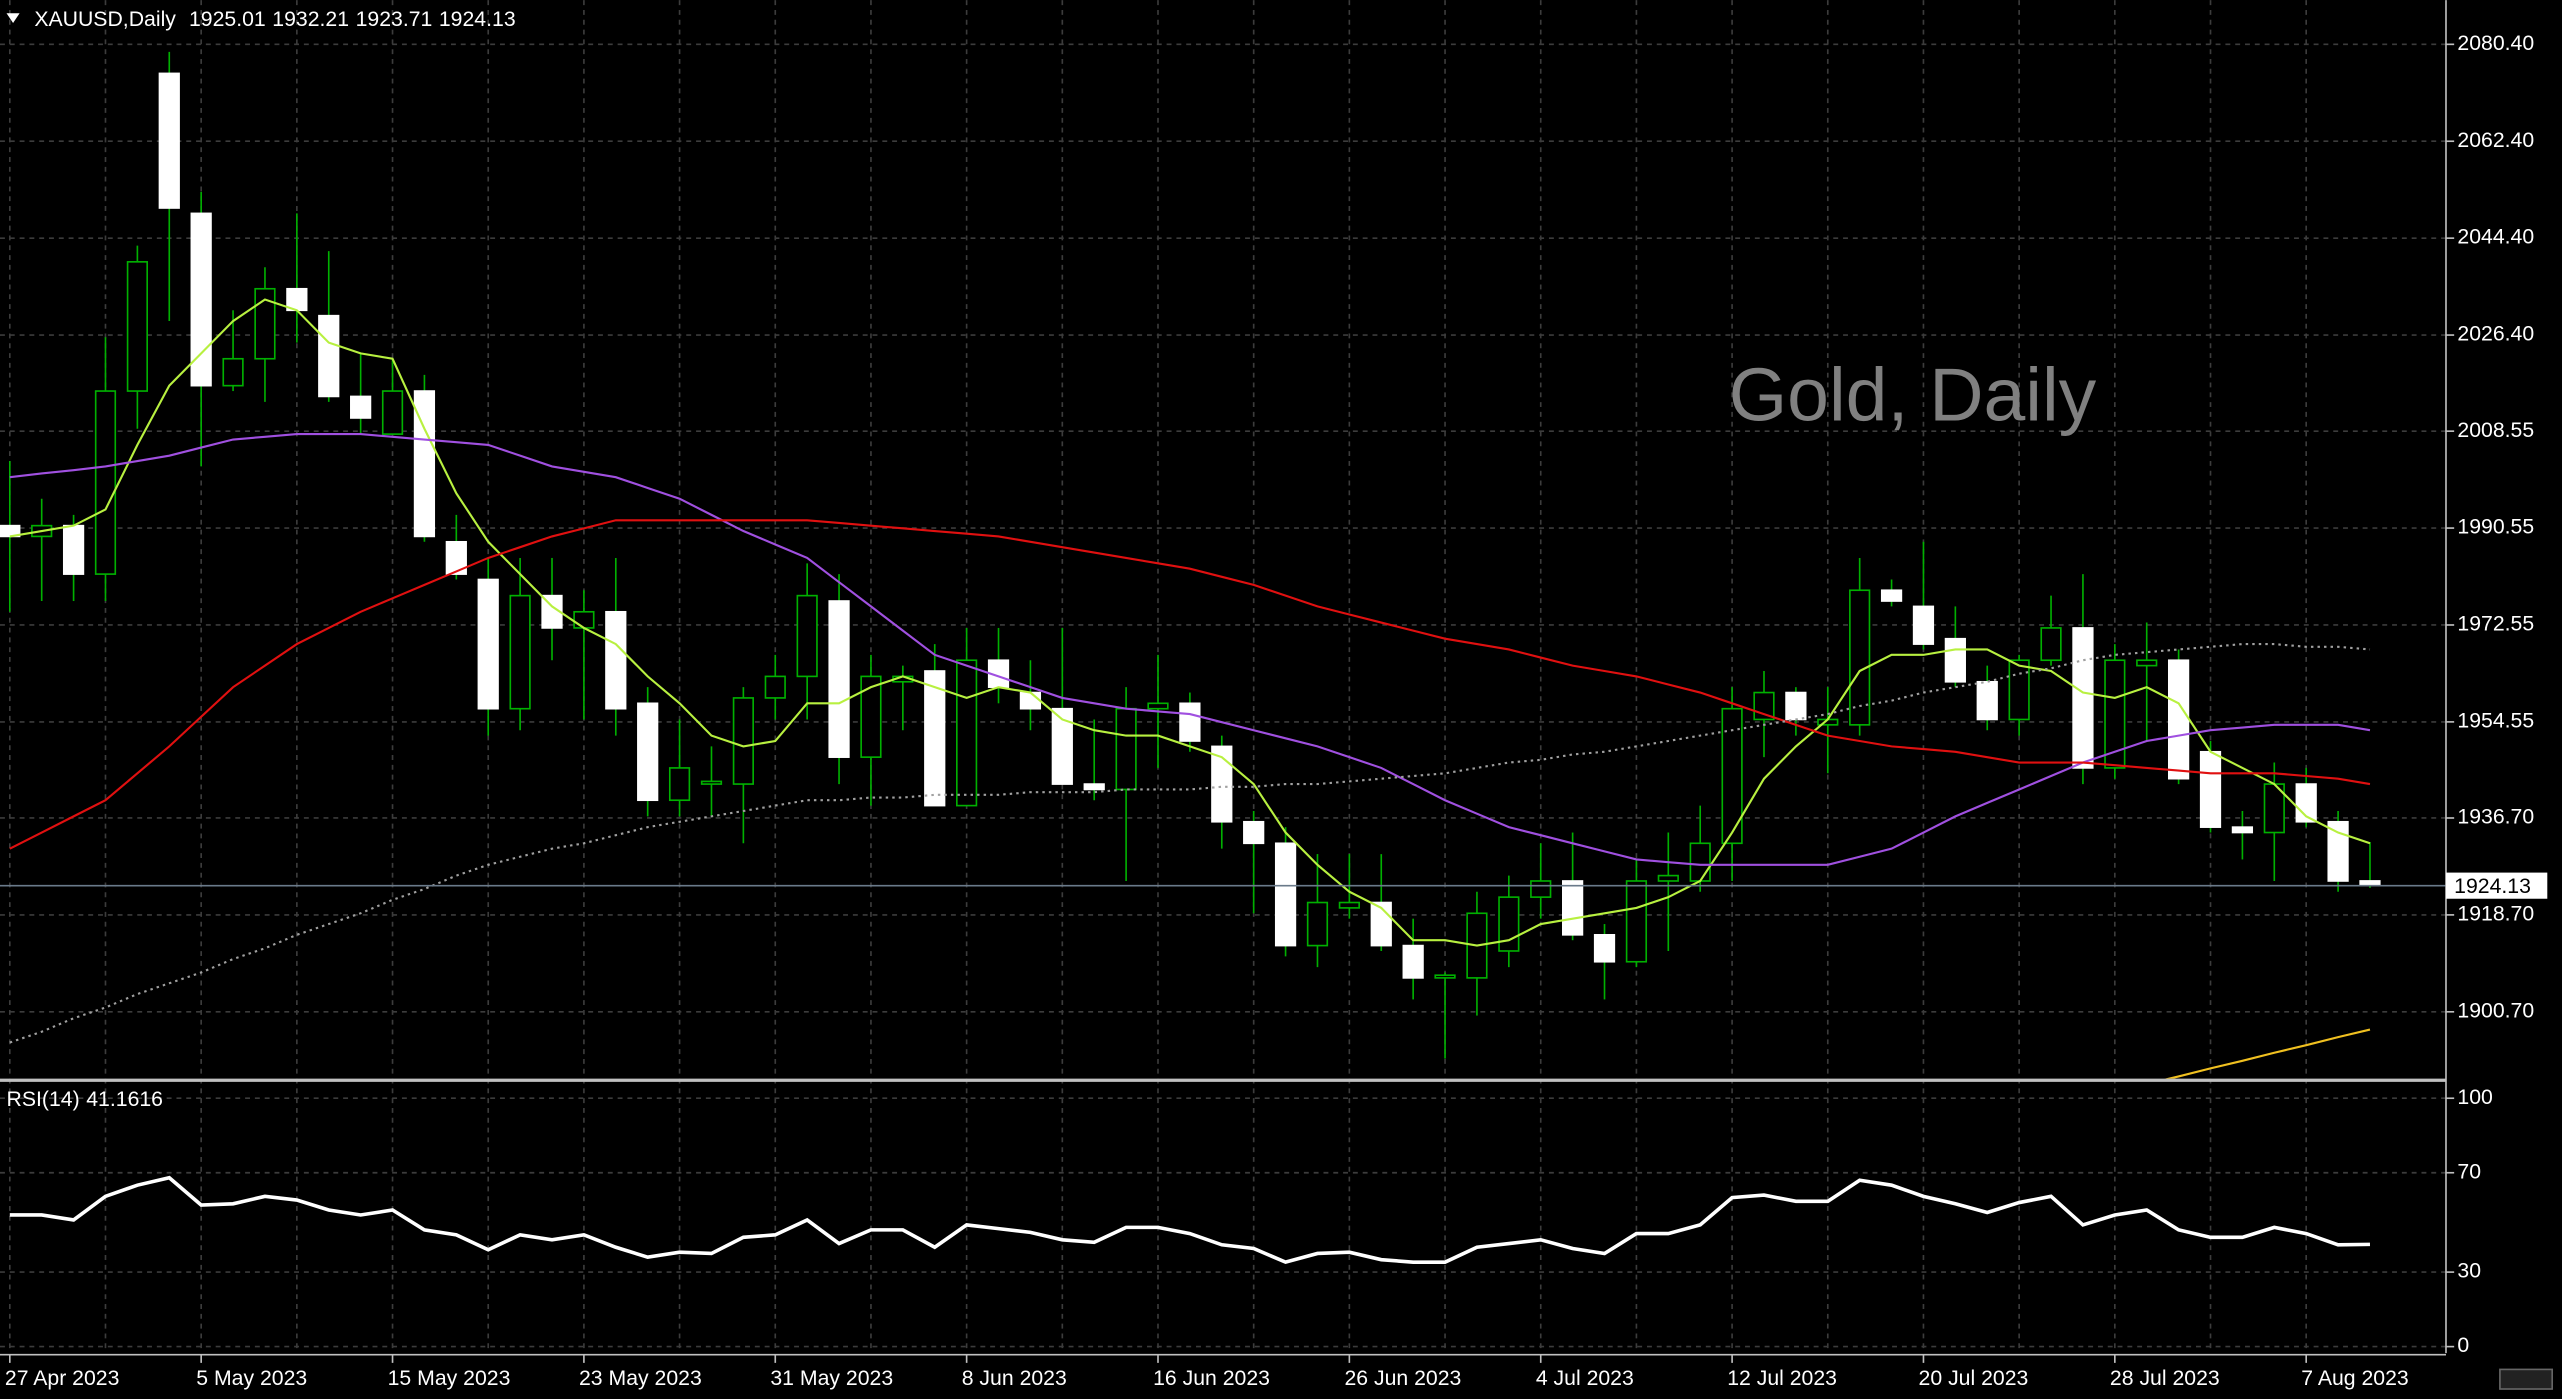 The width and height of the screenshot is (2562, 1399). I want to click on x-tick-label: 27 Apr 2023, so click(62, 1378).